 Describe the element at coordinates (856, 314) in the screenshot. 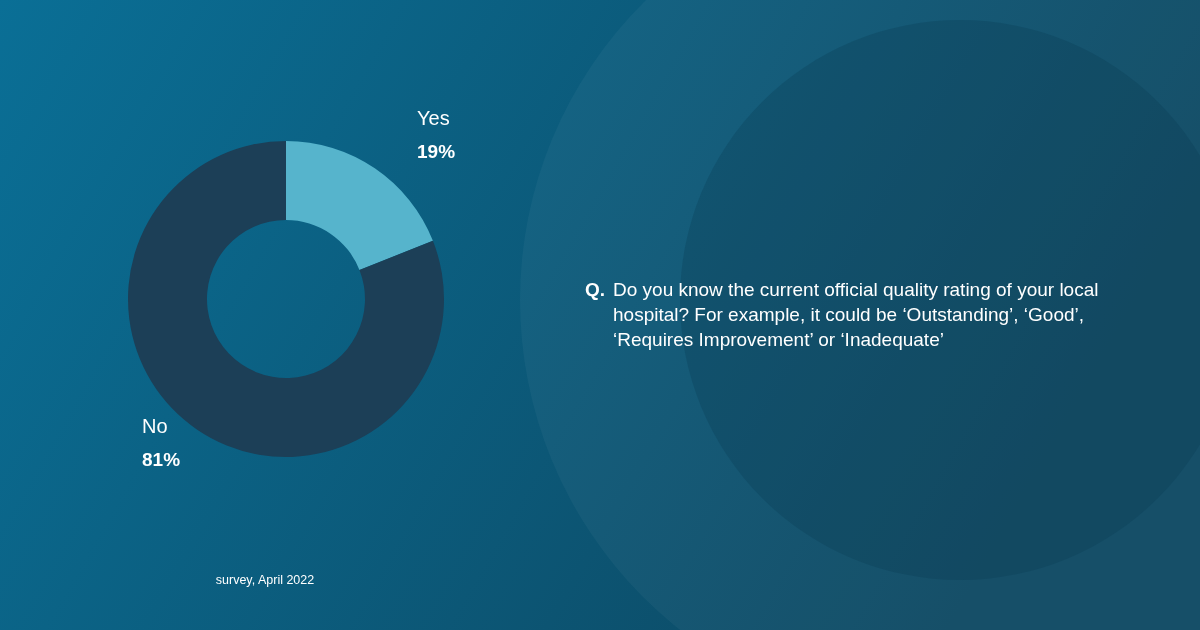

I see `text: Do you know the current official quality rating of your local hospital? For example, it could be ‘Outstanding’, ‘Good’, ‘Requires Improvement’ or ‘Inadequate’` at that location.